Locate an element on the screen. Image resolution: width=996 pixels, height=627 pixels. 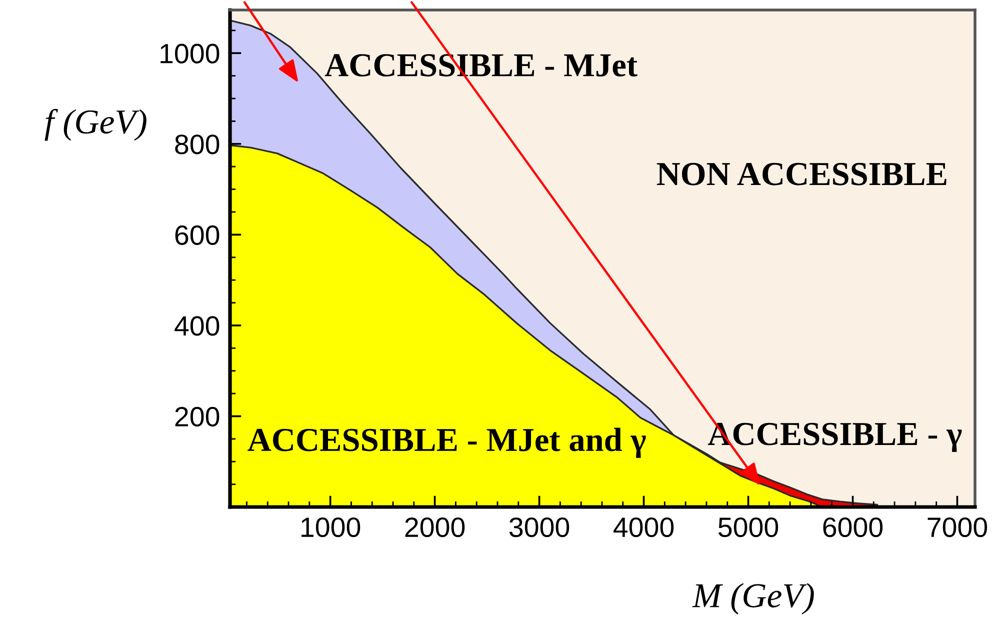
x-tick-label: 5000 is located at coordinates (748, 527).